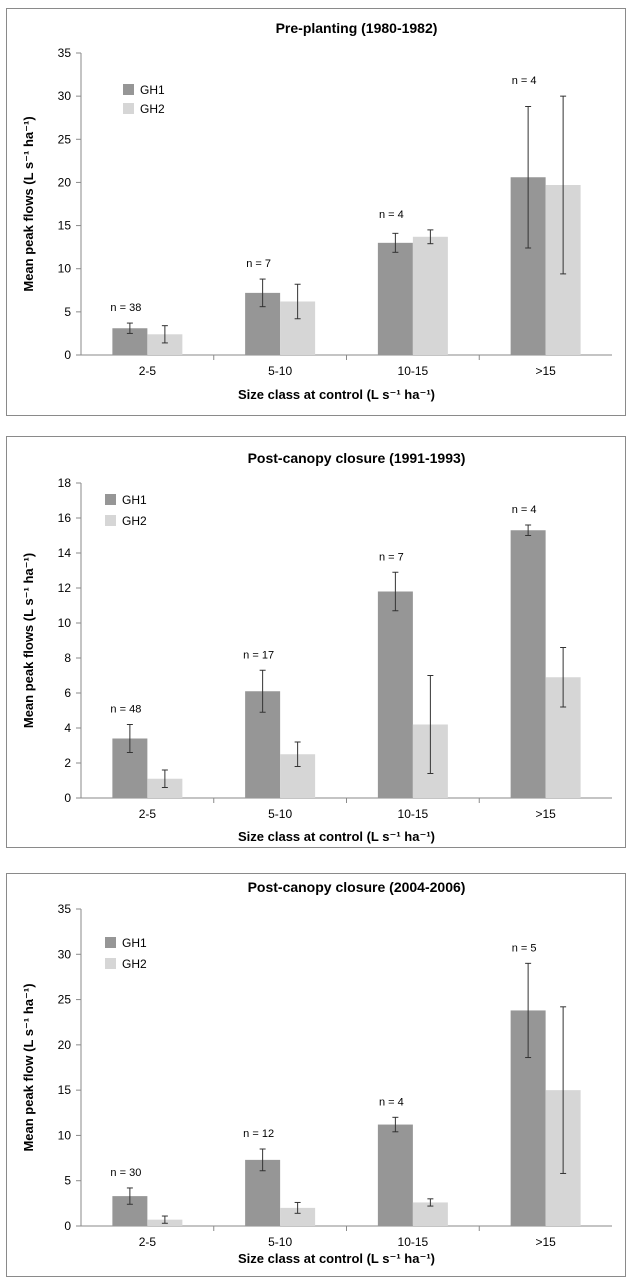 This screenshot has height=1282, width=630. What do you see at coordinates (357, 887) in the screenshot?
I see `chart-title: Post-canopy closure (2004-2006)` at bounding box center [357, 887].